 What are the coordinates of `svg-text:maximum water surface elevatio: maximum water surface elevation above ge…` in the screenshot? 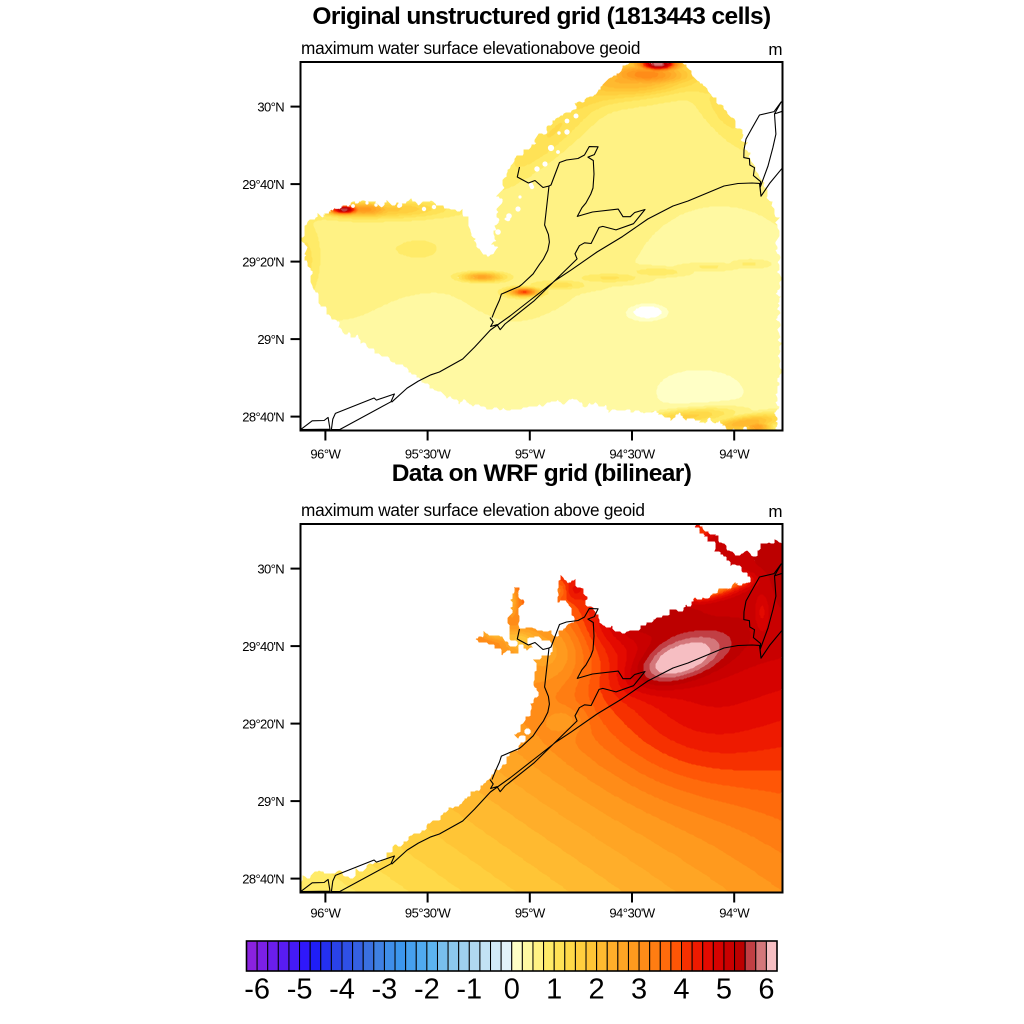 It's located at (473, 510).